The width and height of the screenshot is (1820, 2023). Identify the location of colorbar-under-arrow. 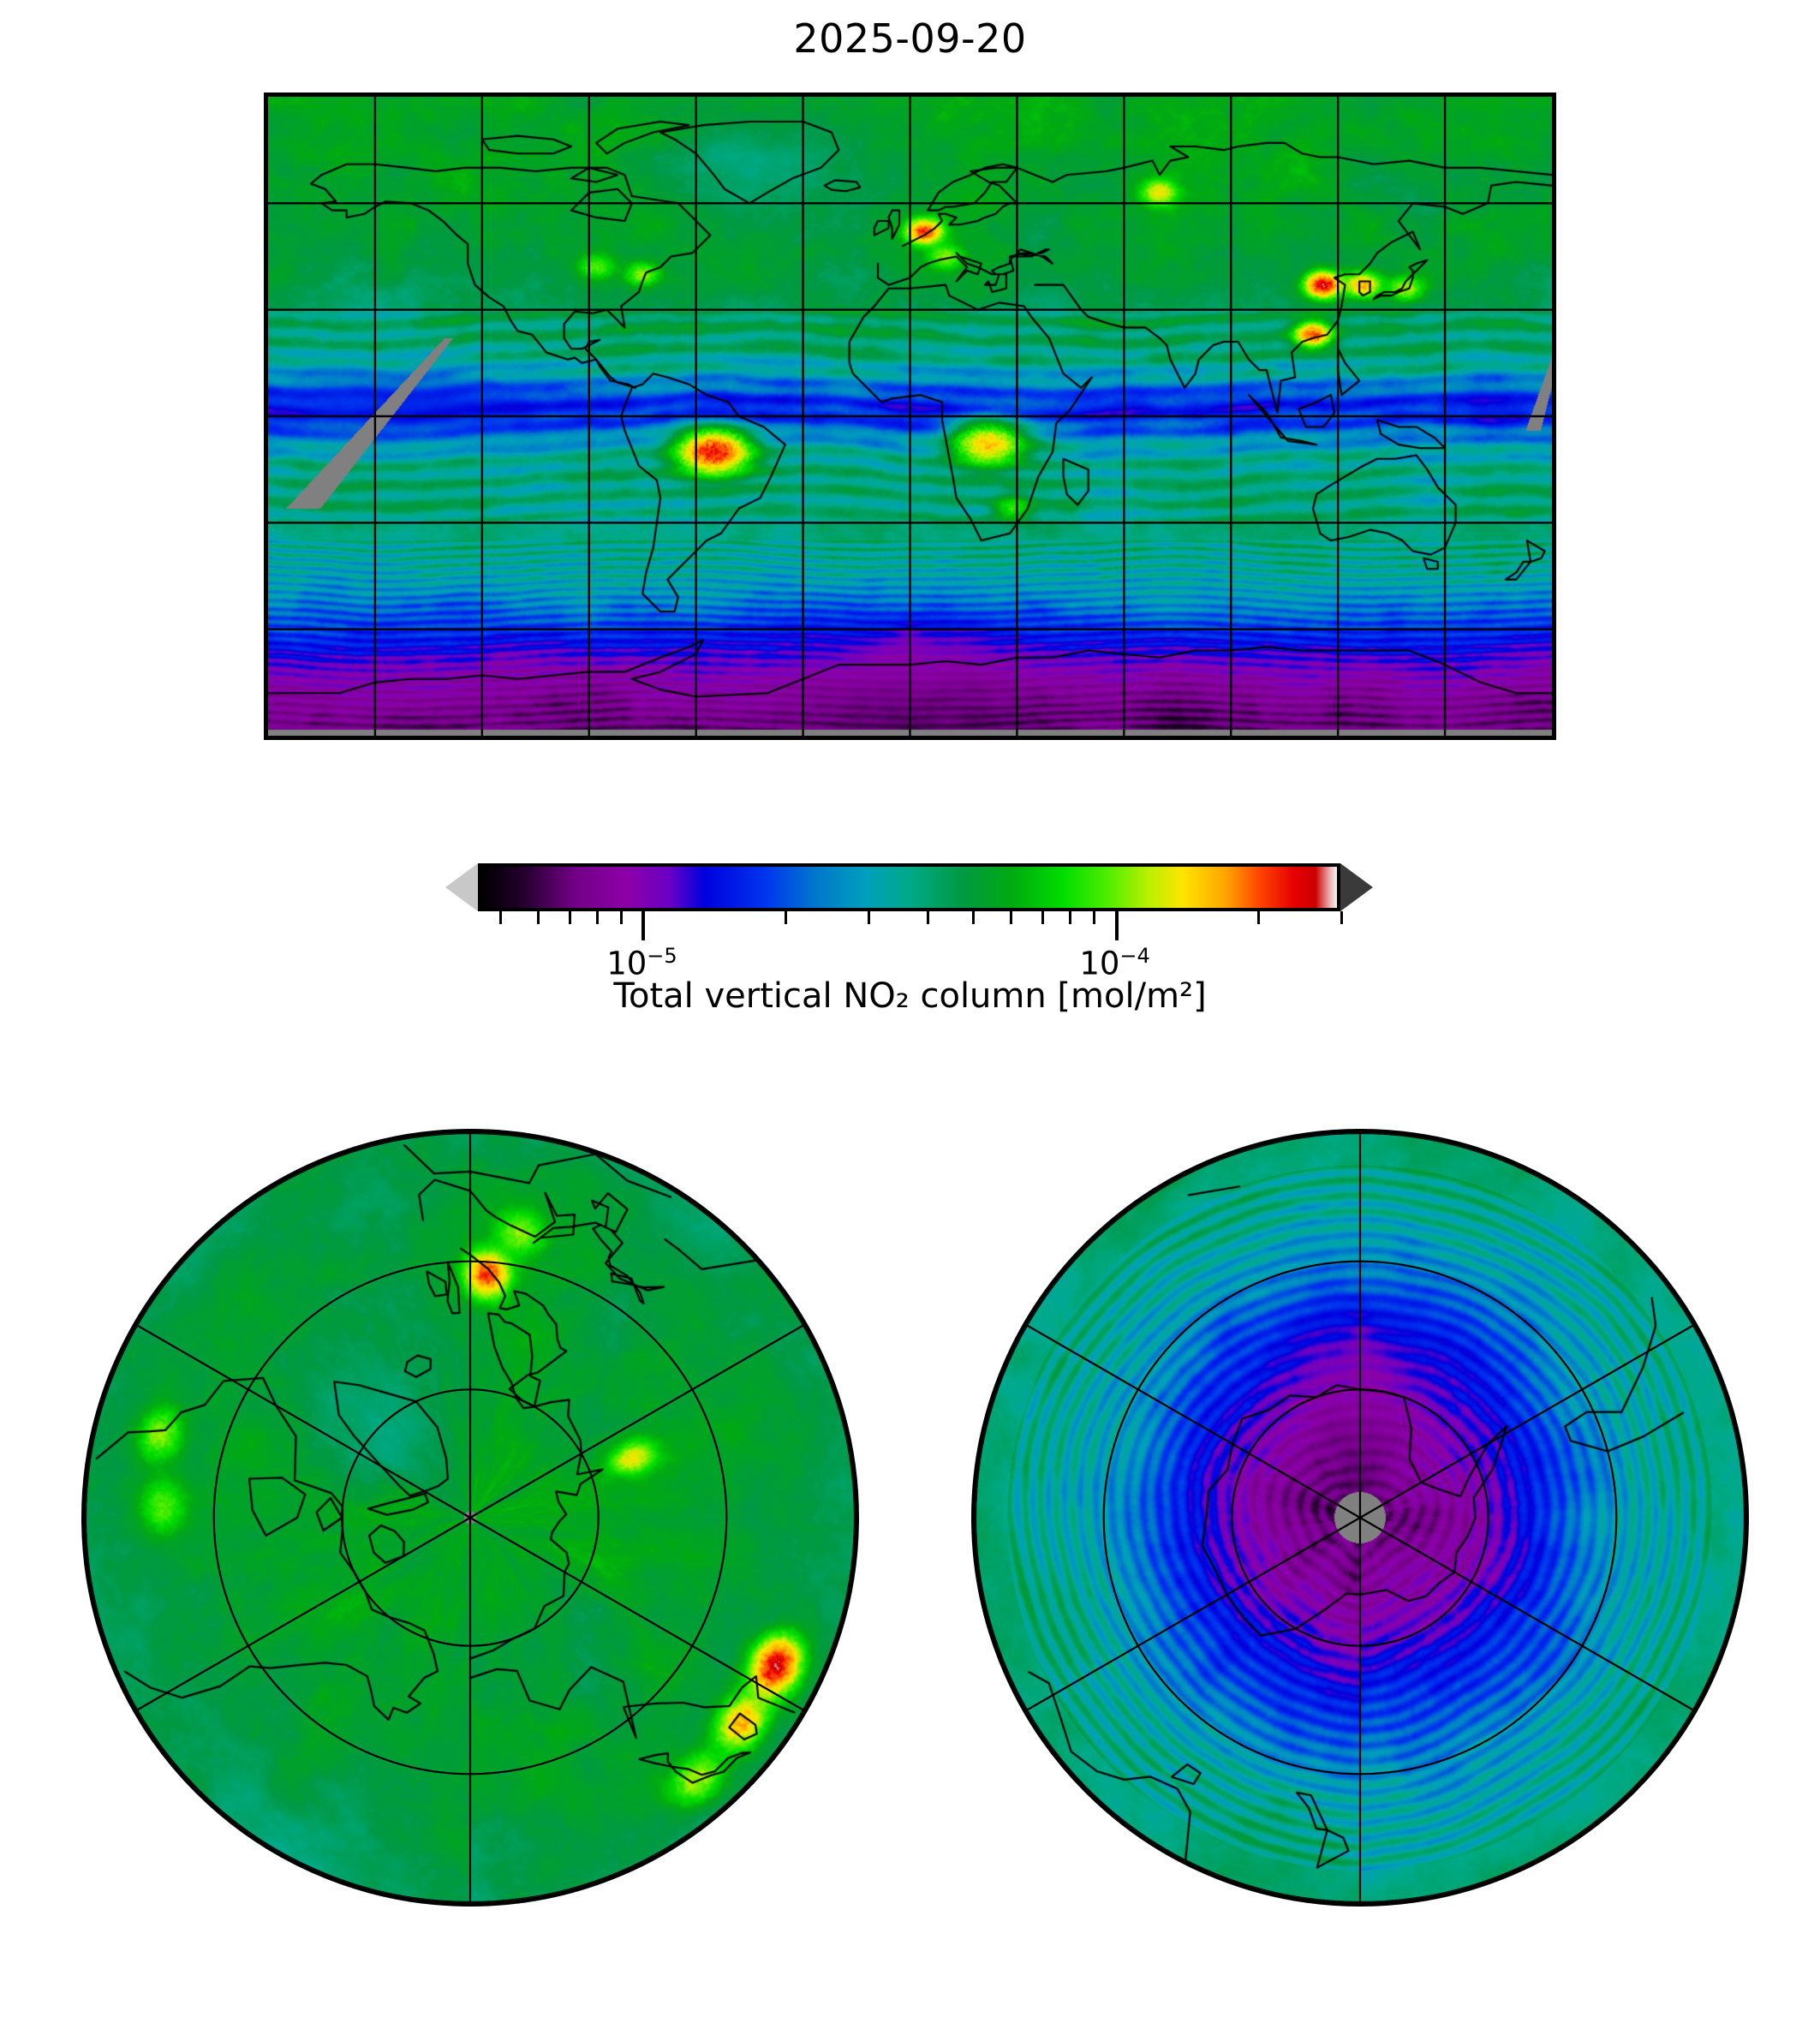
(462, 887).